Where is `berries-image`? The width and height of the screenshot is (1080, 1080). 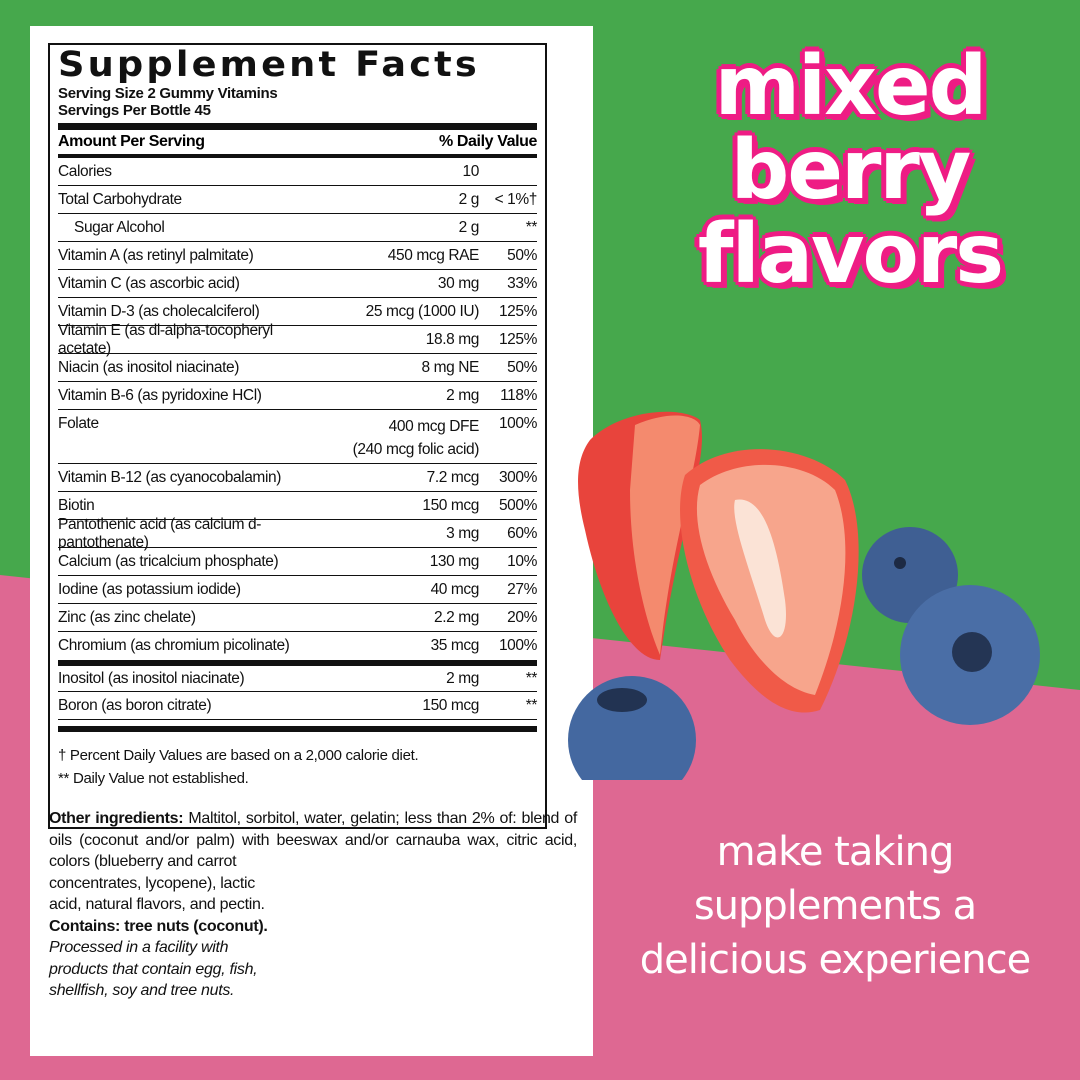
berries-image is located at coordinates (804, 595).